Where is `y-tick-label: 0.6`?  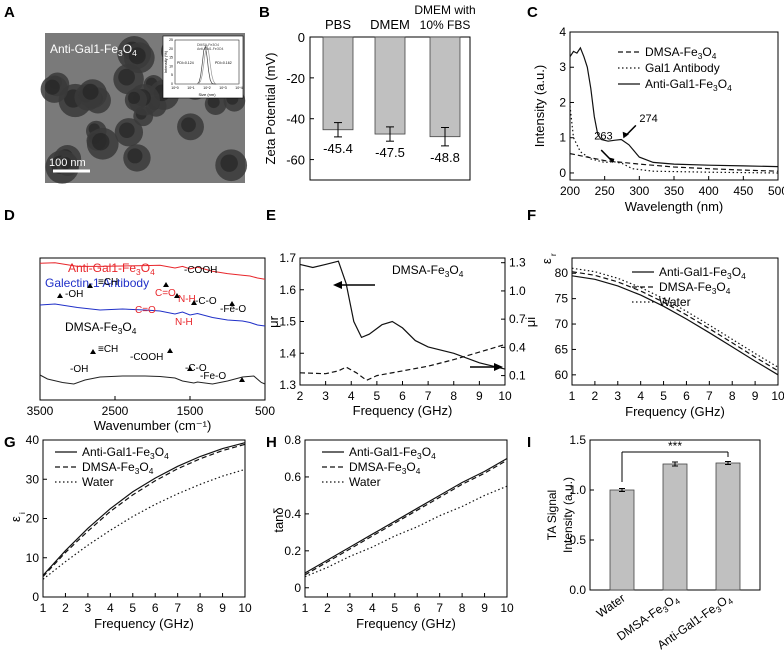 y-tick-label: 0.6 is located at coordinates (292, 477).